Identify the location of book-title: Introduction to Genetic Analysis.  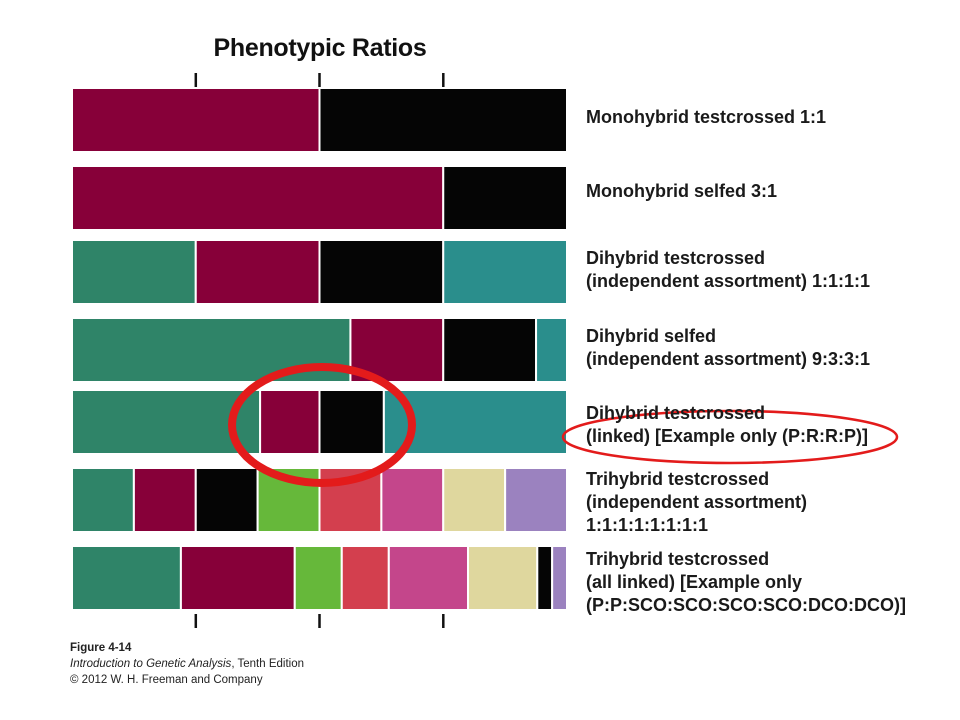
(151, 664).